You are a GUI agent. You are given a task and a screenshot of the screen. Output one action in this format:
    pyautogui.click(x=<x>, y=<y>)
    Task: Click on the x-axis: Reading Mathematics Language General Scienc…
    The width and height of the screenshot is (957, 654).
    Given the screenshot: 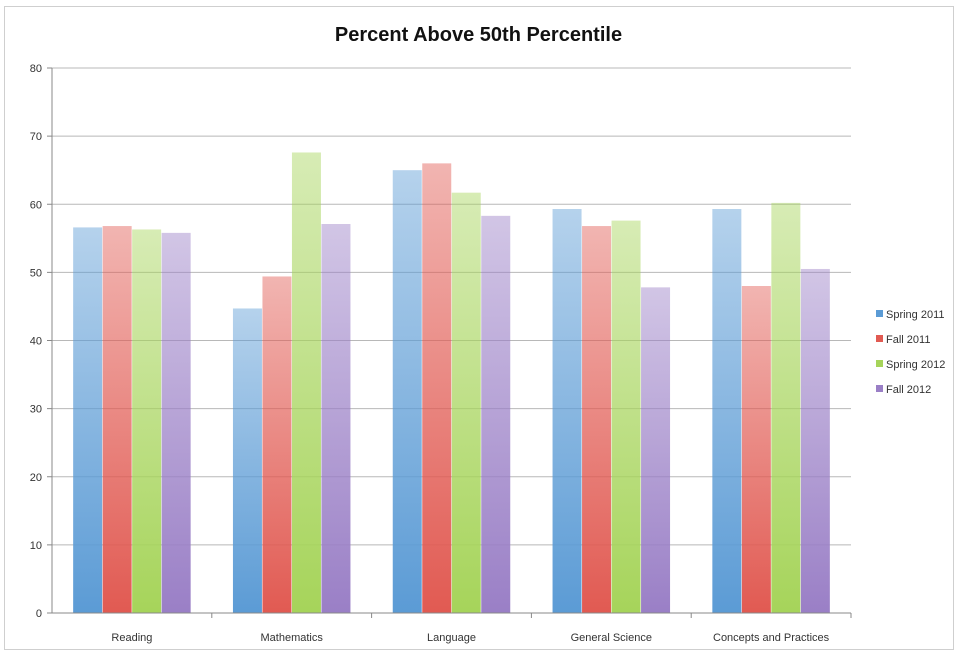 What is the action you would take?
    pyautogui.click(x=452, y=628)
    